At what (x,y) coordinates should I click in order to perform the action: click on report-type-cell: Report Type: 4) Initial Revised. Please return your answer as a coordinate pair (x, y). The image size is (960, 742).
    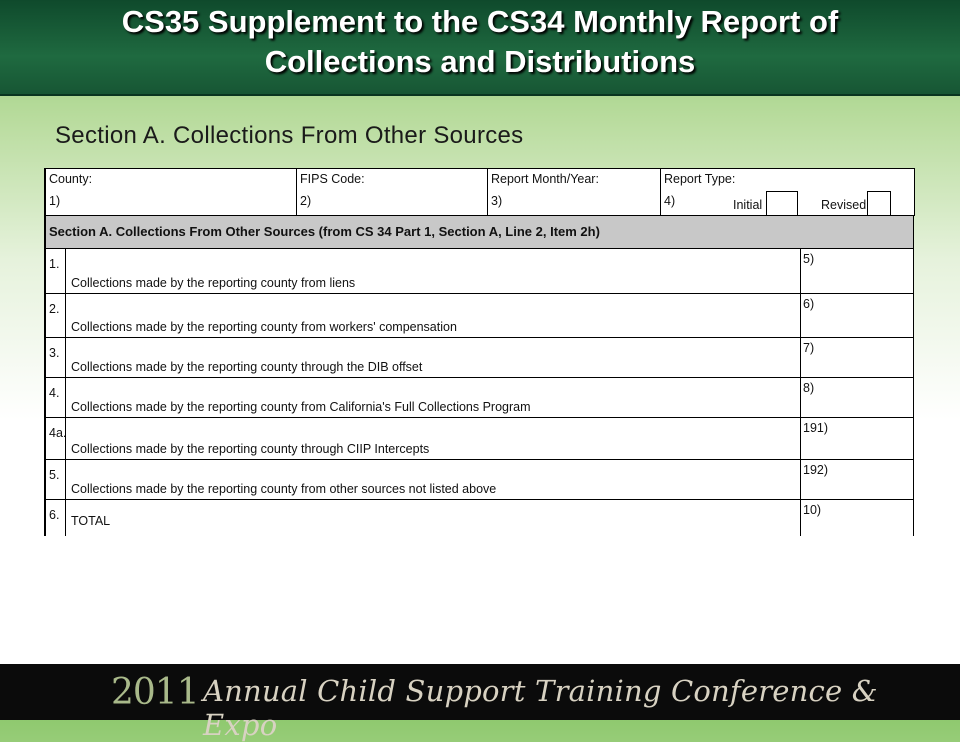
    Looking at the image, I should click on (787, 192).